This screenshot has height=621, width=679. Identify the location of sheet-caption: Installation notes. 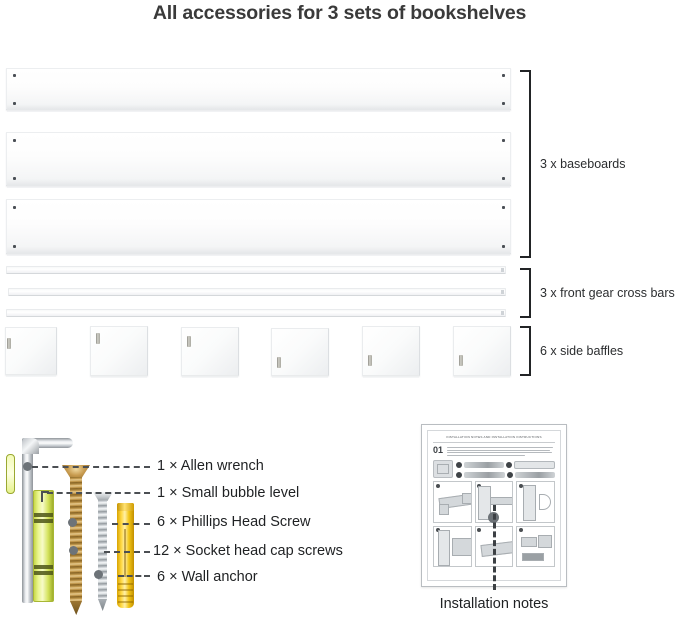
(494, 604).